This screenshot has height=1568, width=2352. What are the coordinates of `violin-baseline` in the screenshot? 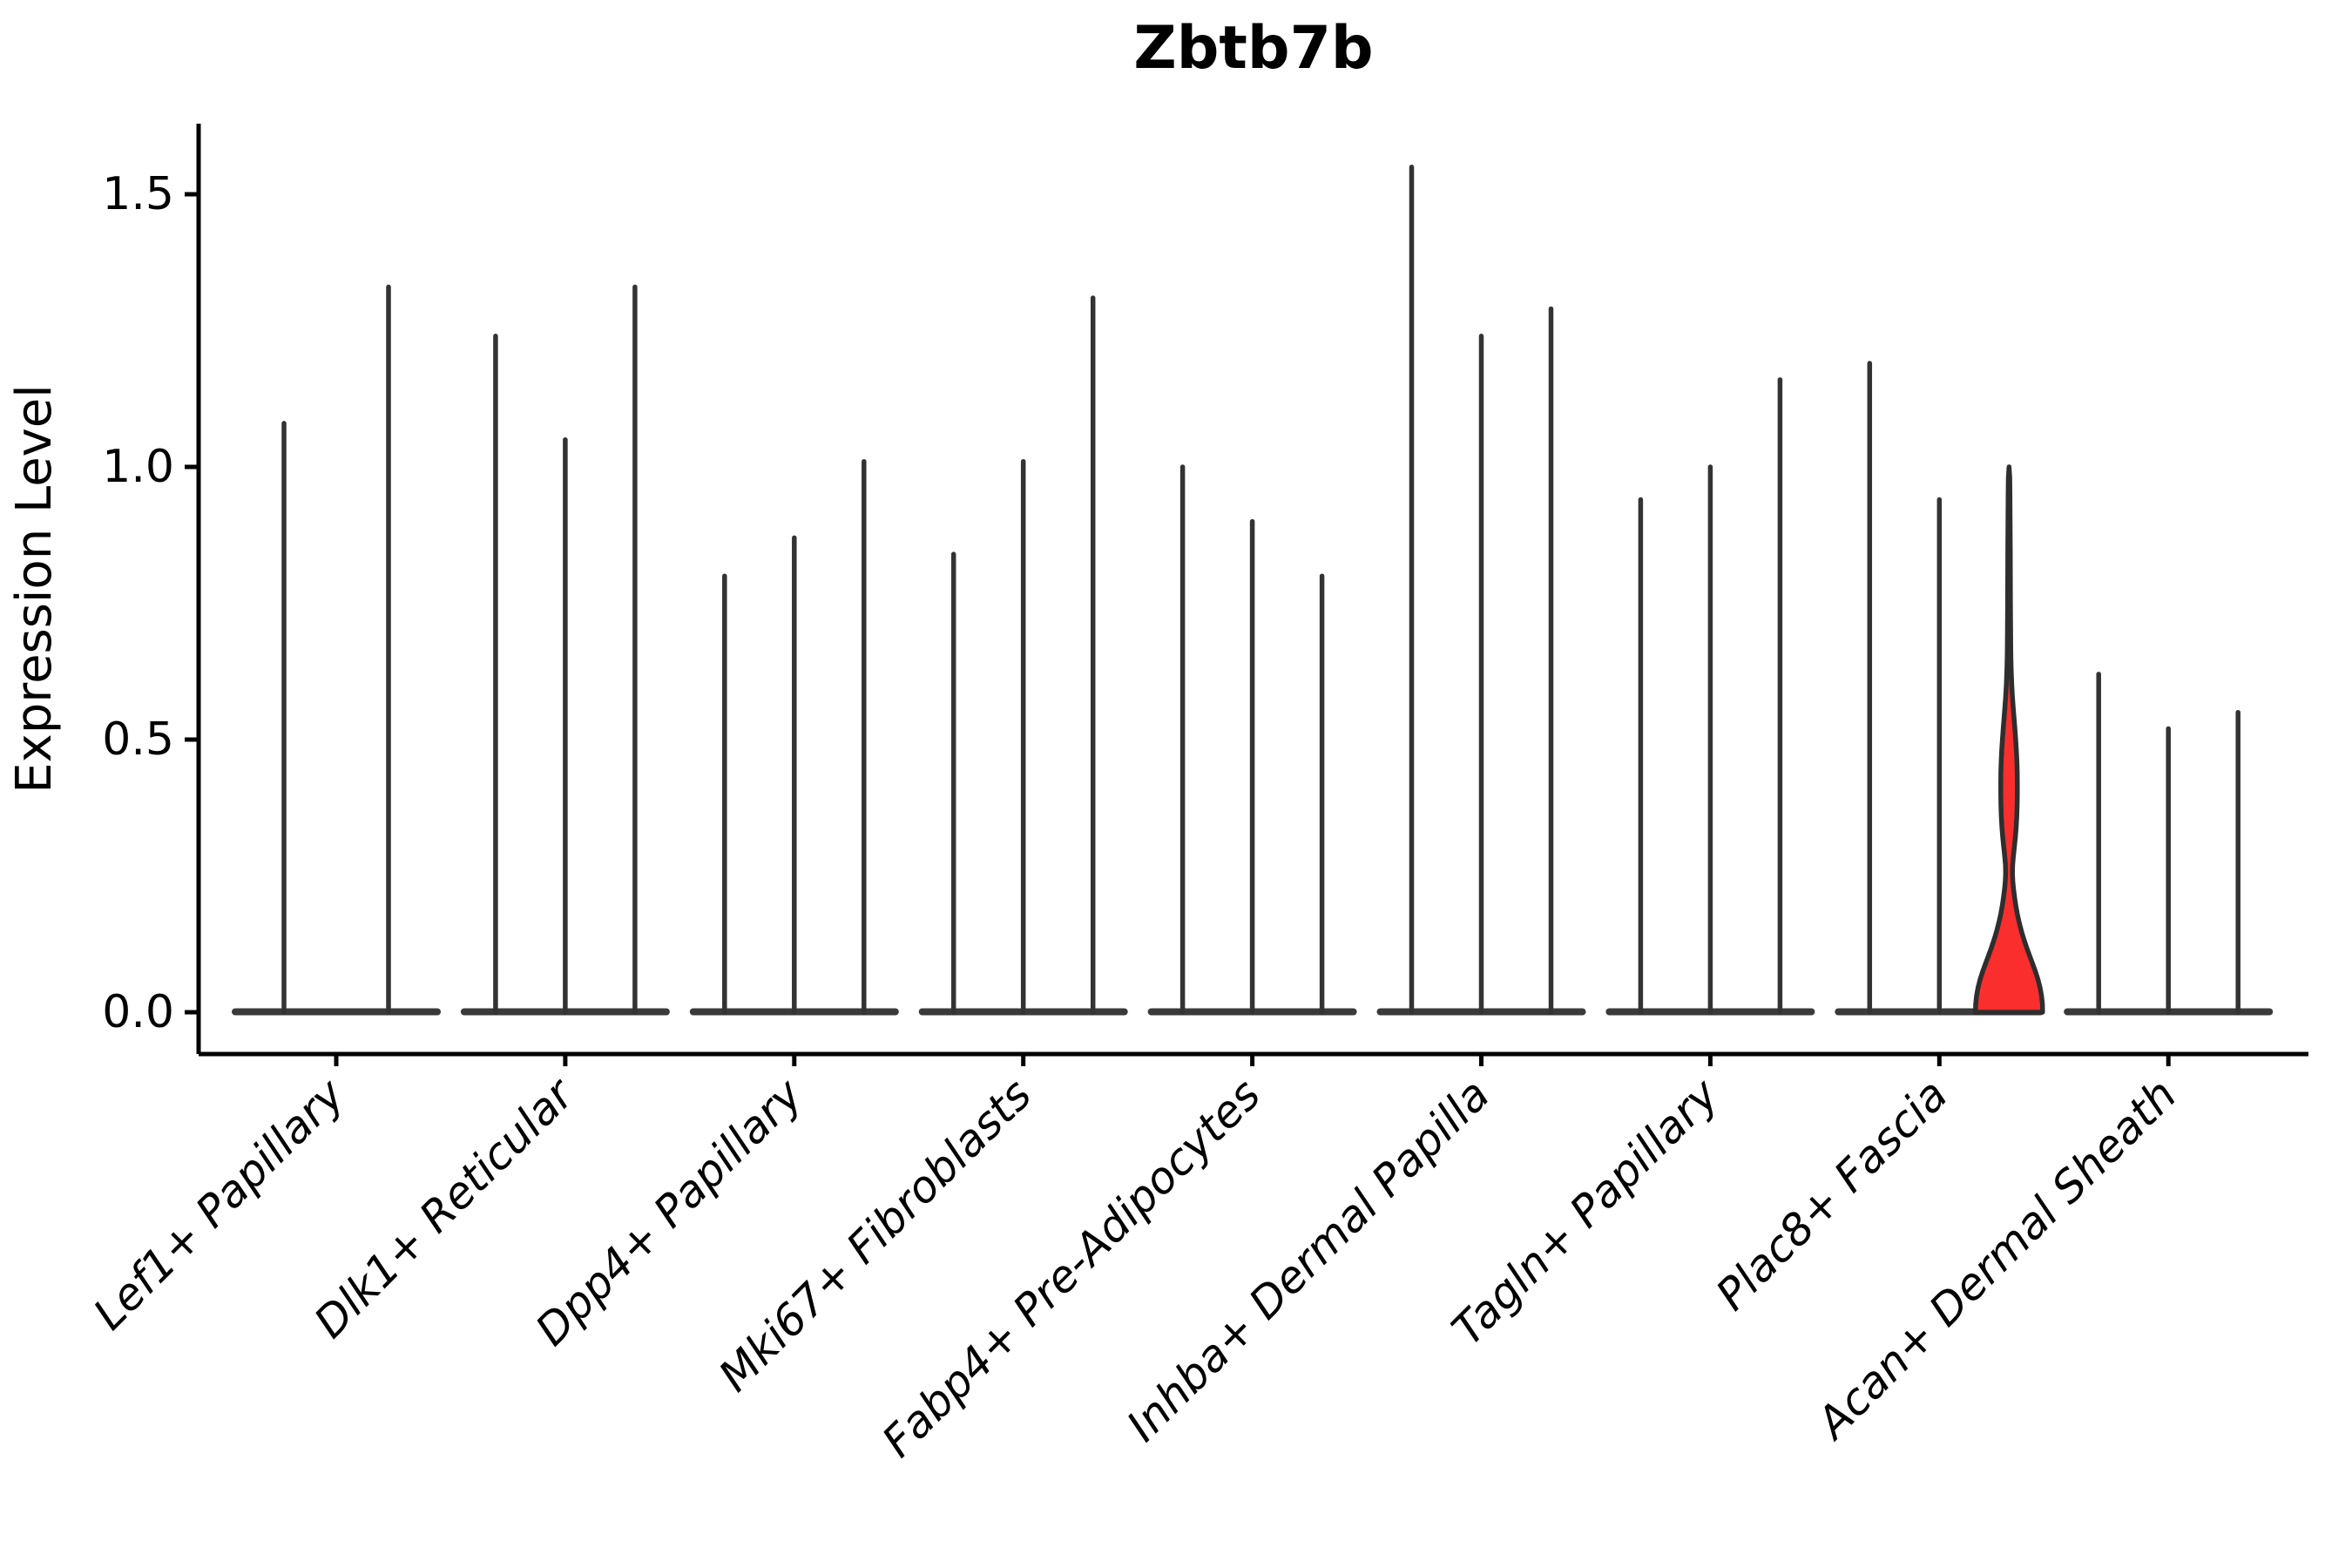 It's located at (336, 1012).